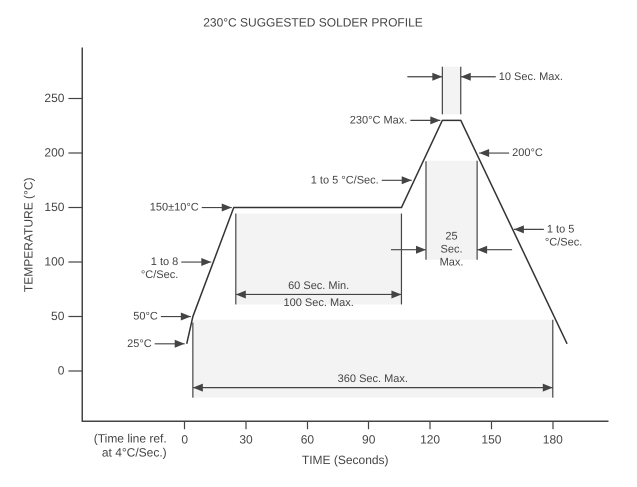 The width and height of the screenshot is (637, 487). Describe the element at coordinates (527, 153) in the screenshot. I see `annotation: 200°C` at that location.